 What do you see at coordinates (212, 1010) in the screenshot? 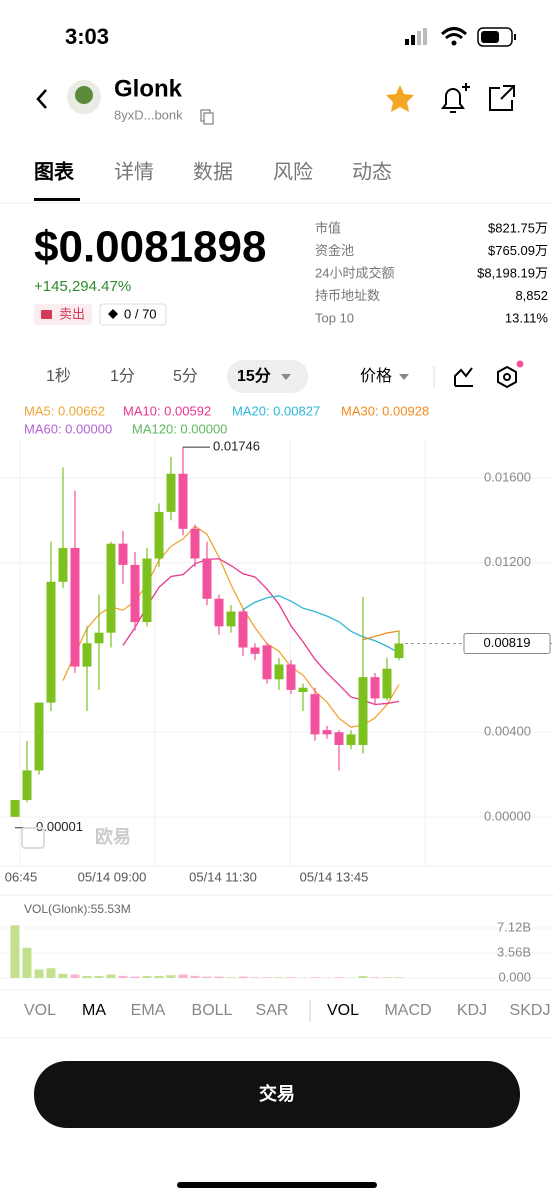
I see `indicator-tab: BOLL` at bounding box center [212, 1010].